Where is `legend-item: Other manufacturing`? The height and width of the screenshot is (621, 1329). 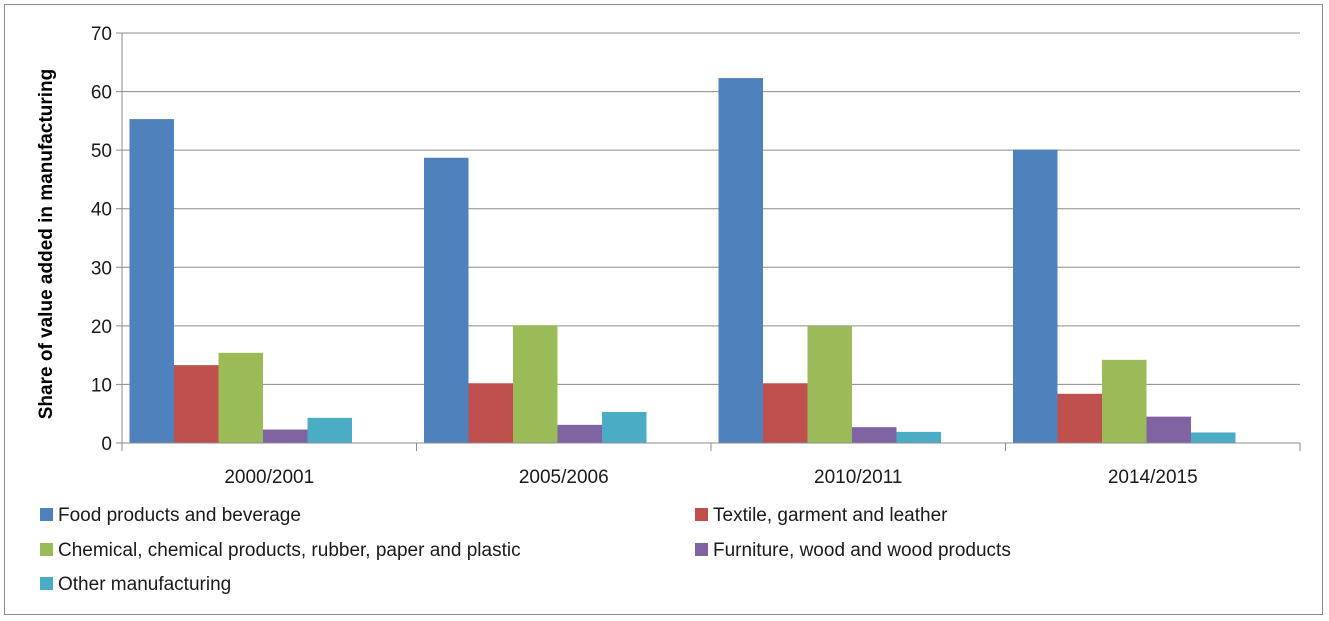 legend-item: Other manufacturing is located at coordinates (135, 584).